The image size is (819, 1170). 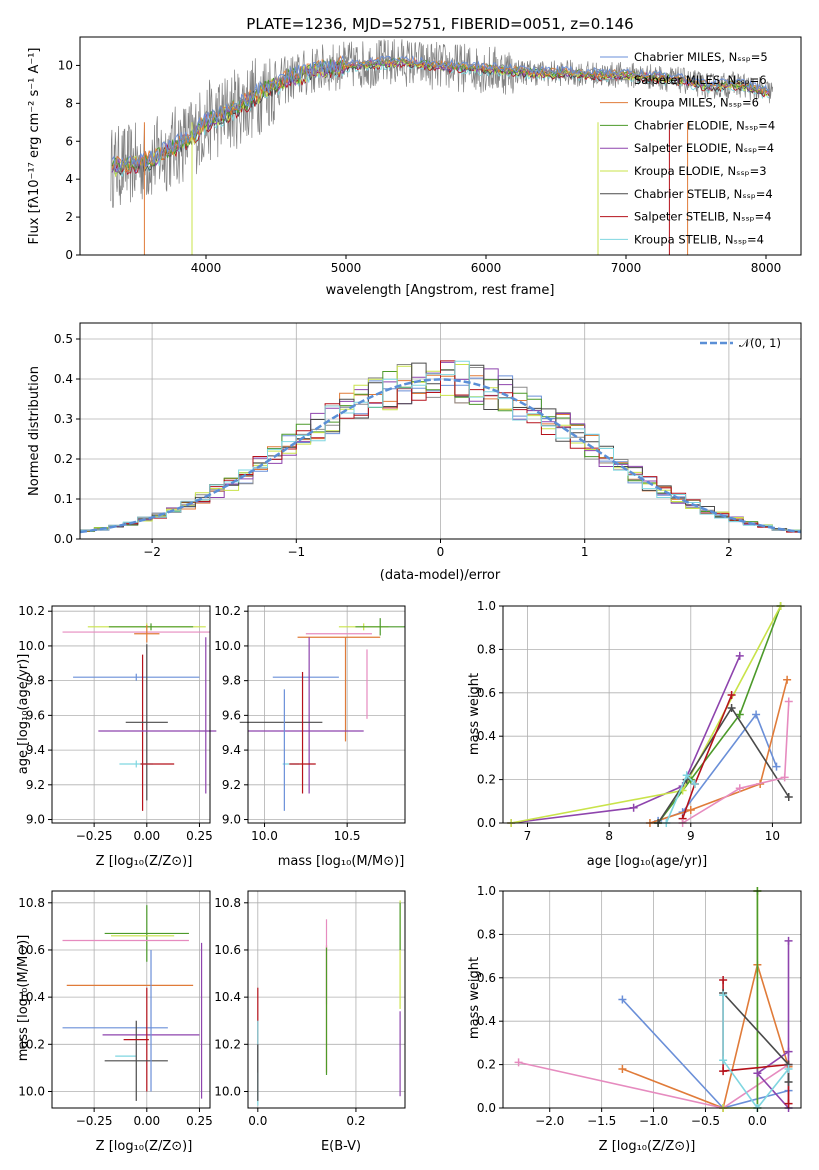 What do you see at coordinates (440, 113) in the screenshot?
I see `model-spectrum-line` at bounding box center [440, 113].